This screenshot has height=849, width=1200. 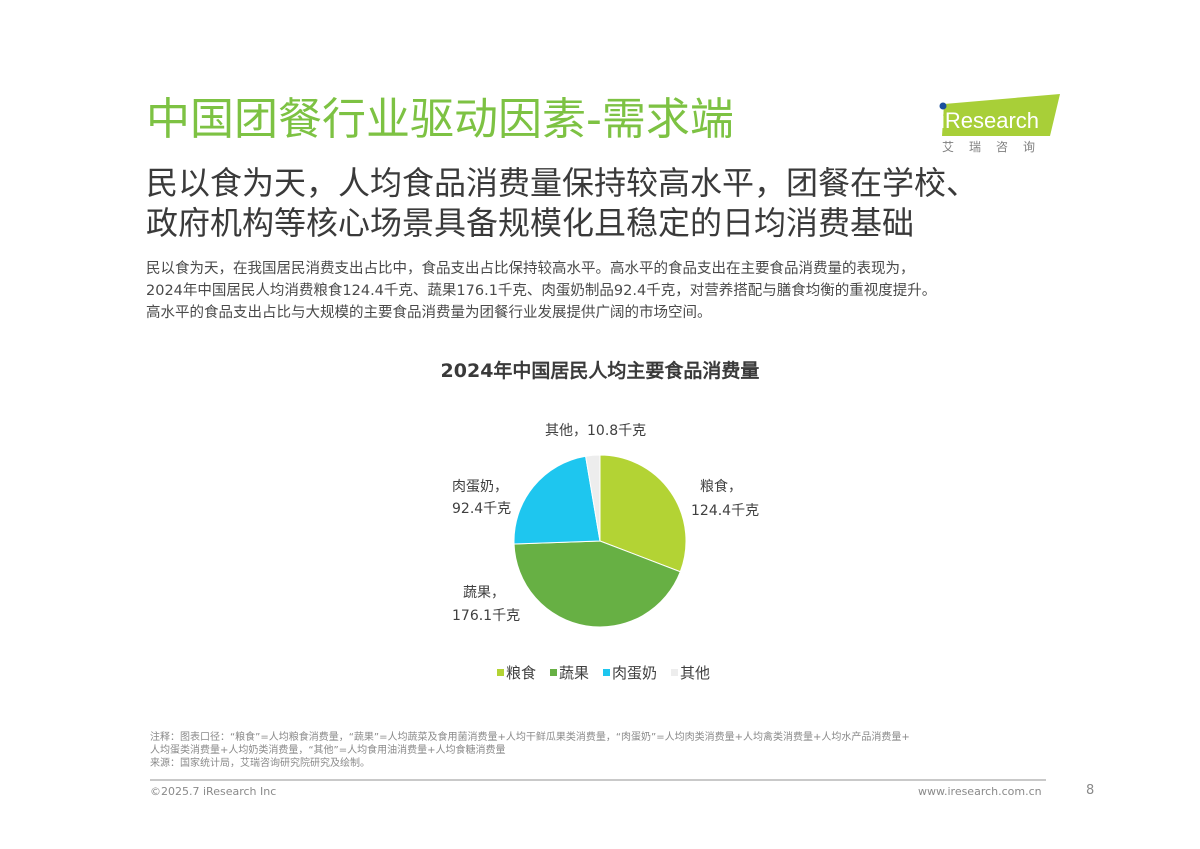 I want to click on legend-swatch-other, so click(x=675, y=672).